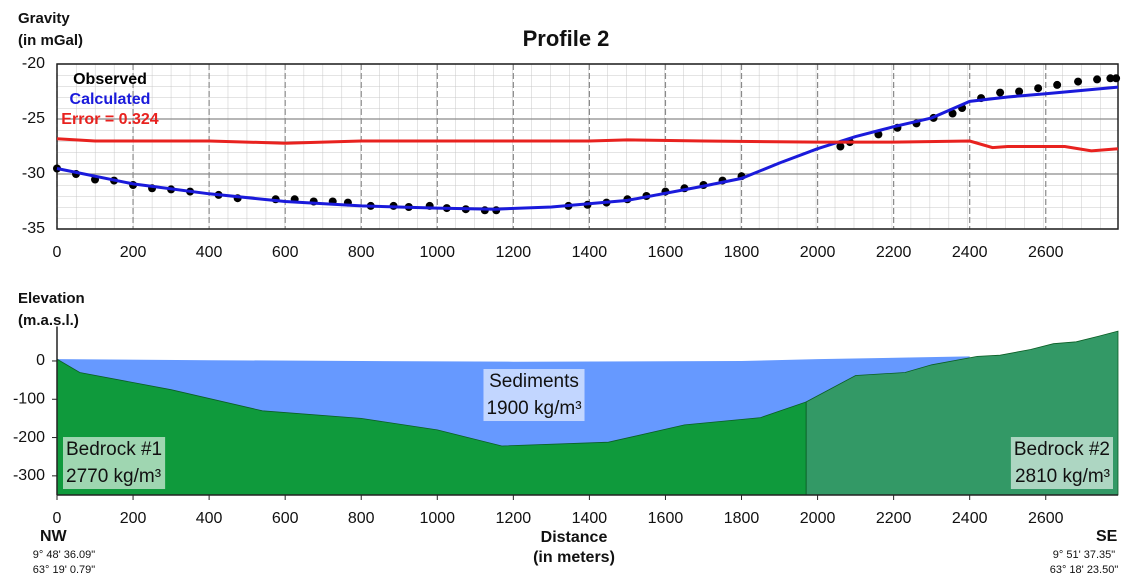 The width and height of the screenshot is (1132, 578). What do you see at coordinates (534, 381) in the screenshot?
I see `layer-name: Sediments` at bounding box center [534, 381].